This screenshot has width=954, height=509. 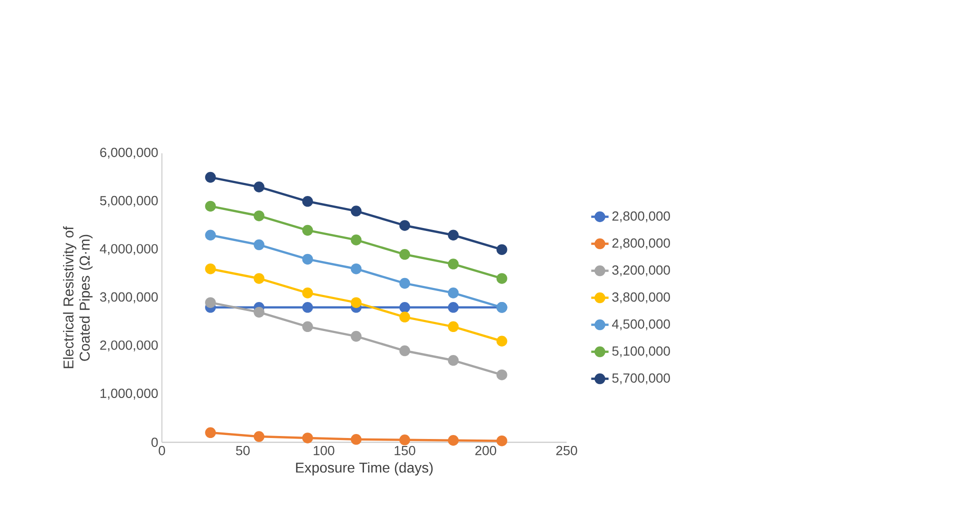 What do you see at coordinates (78, 297) in the screenshot?
I see `y-axis-title: Electrical Resistivity of Coated Pipes (Ω·m)` at bounding box center [78, 297].